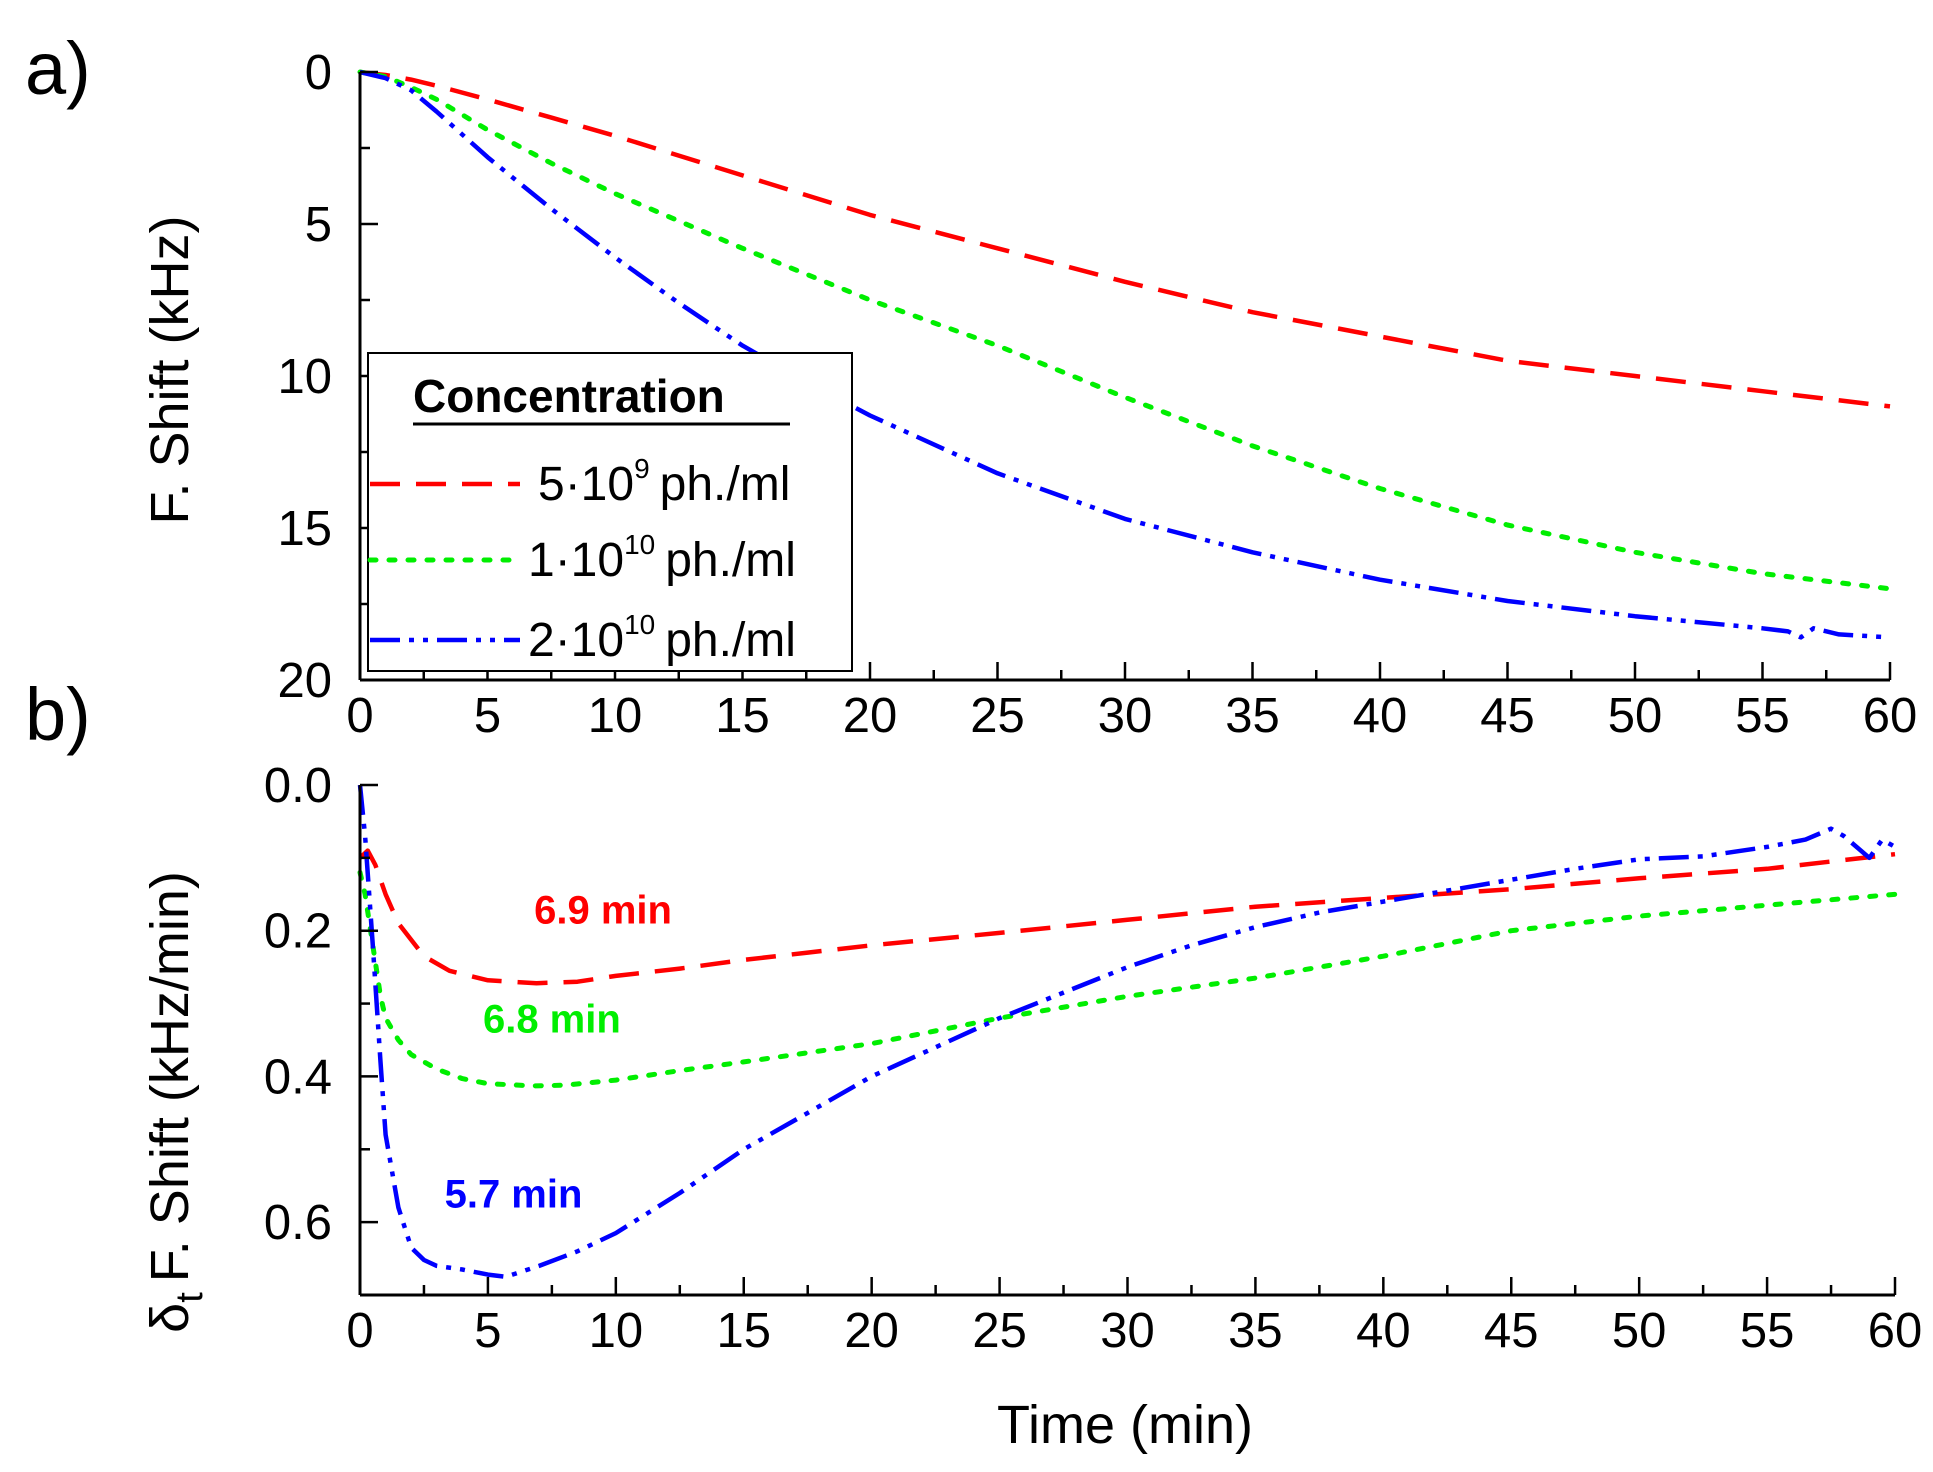 The image size is (1933, 1472). I want to click on panel-b-x-tick-label: 45, so click(1511, 1331).